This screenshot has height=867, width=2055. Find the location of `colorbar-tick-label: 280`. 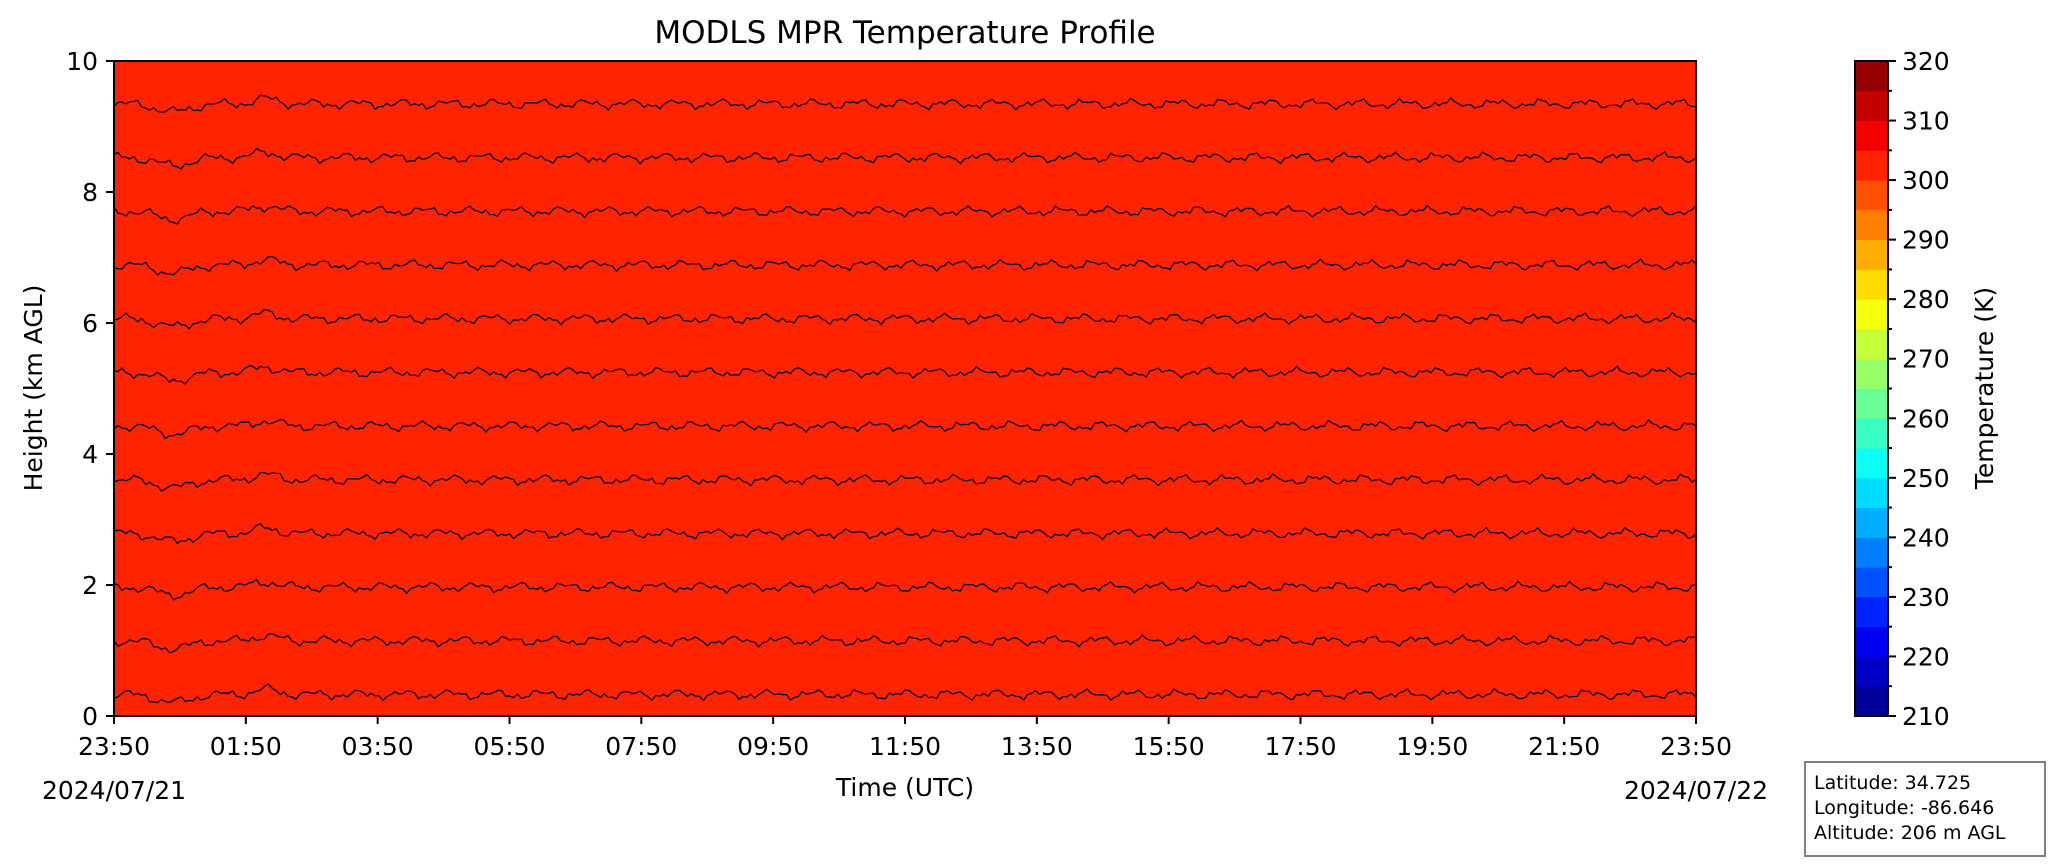

colorbar-tick-label: 280 is located at coordinates (1926, 299).